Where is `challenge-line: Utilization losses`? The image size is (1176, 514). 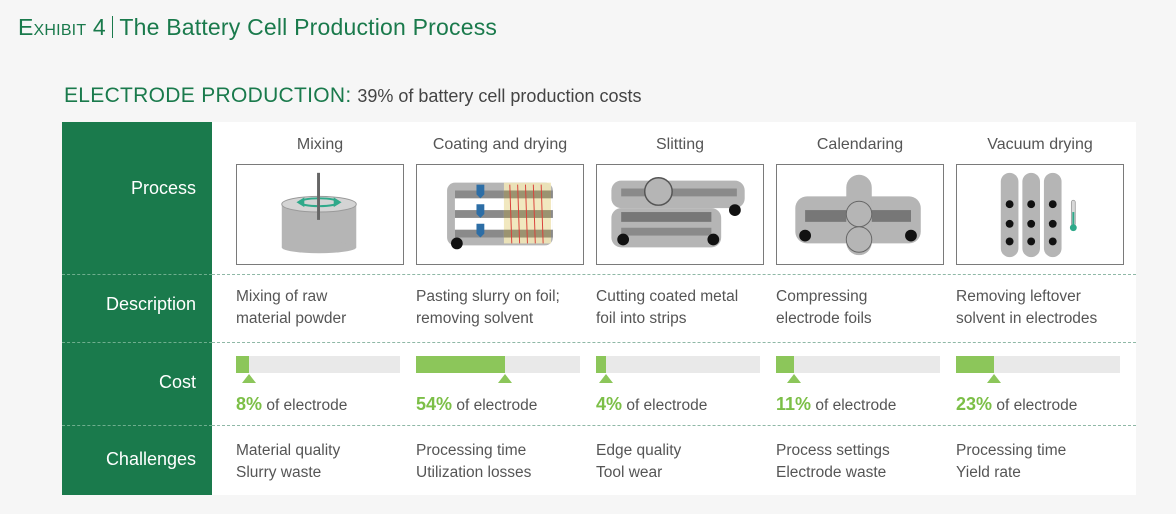
challenge-line: Utilization losses is located at coordinates (474, 472).